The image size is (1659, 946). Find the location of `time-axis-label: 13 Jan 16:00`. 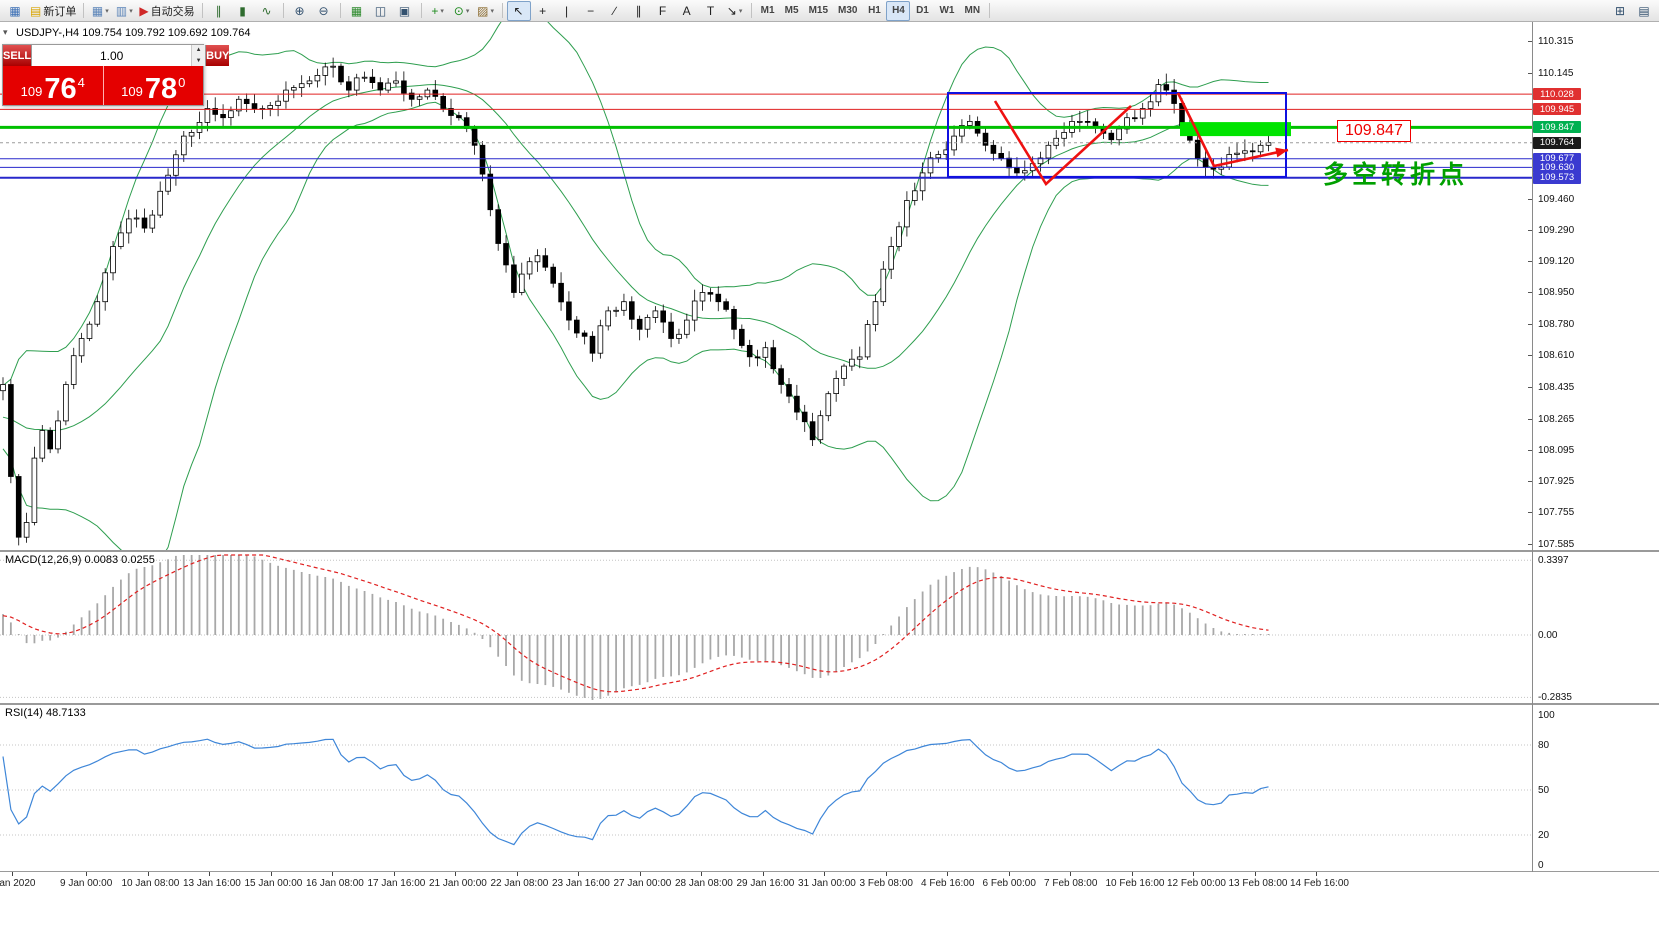

time-axis-label: 13 Jan 16:00 is located at coordinates (212, 883).